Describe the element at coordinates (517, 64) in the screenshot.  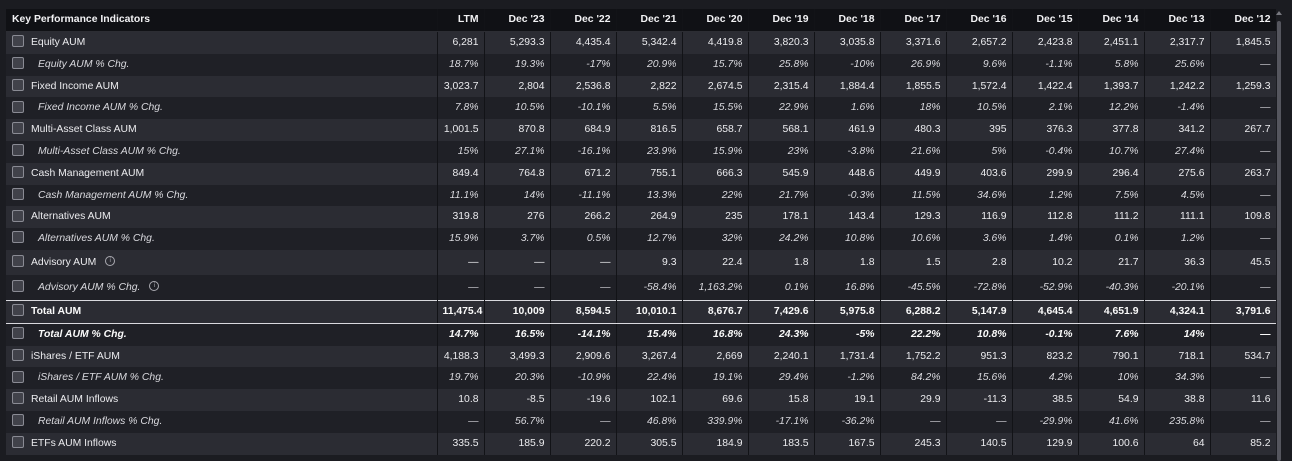
I see `value-cell: 19.3%` at that location.